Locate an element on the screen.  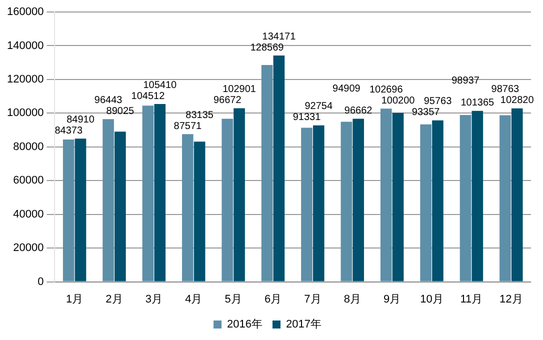
y-tick-label: 40000 is located at coordinates (28, 214).